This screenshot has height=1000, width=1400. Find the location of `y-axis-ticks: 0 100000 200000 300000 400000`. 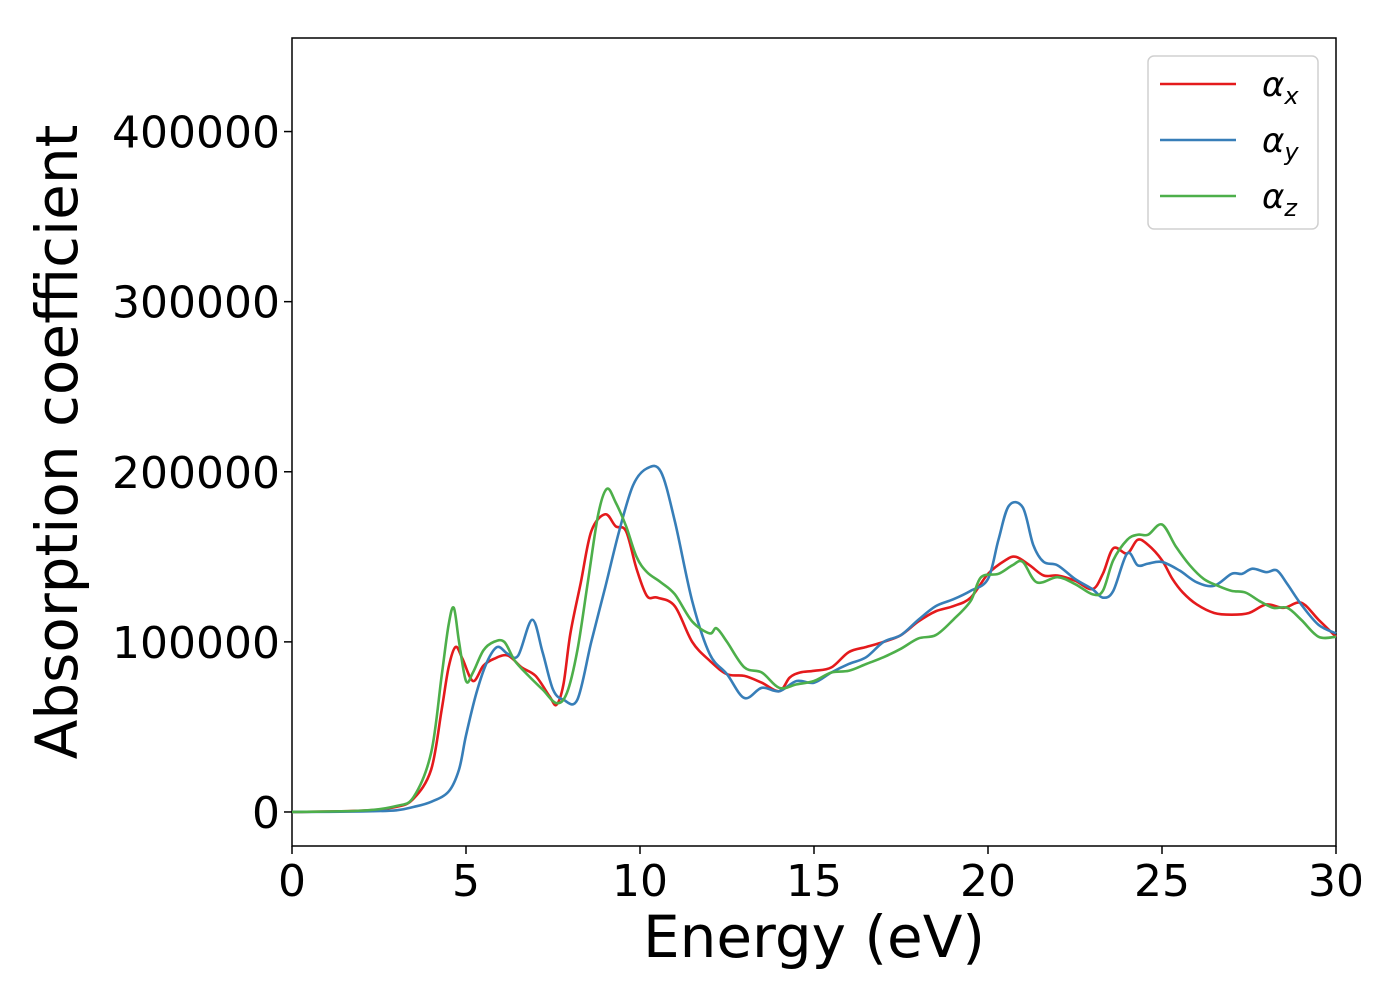

y-axis-ticks: 0 100000 200000 300000 400000 is located at coordinates (202, 473).